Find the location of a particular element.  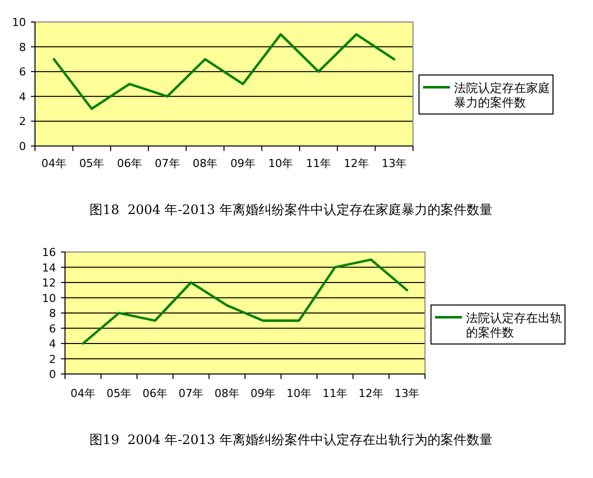

y-tick-label: 12 is located at coordinates (49, 283).